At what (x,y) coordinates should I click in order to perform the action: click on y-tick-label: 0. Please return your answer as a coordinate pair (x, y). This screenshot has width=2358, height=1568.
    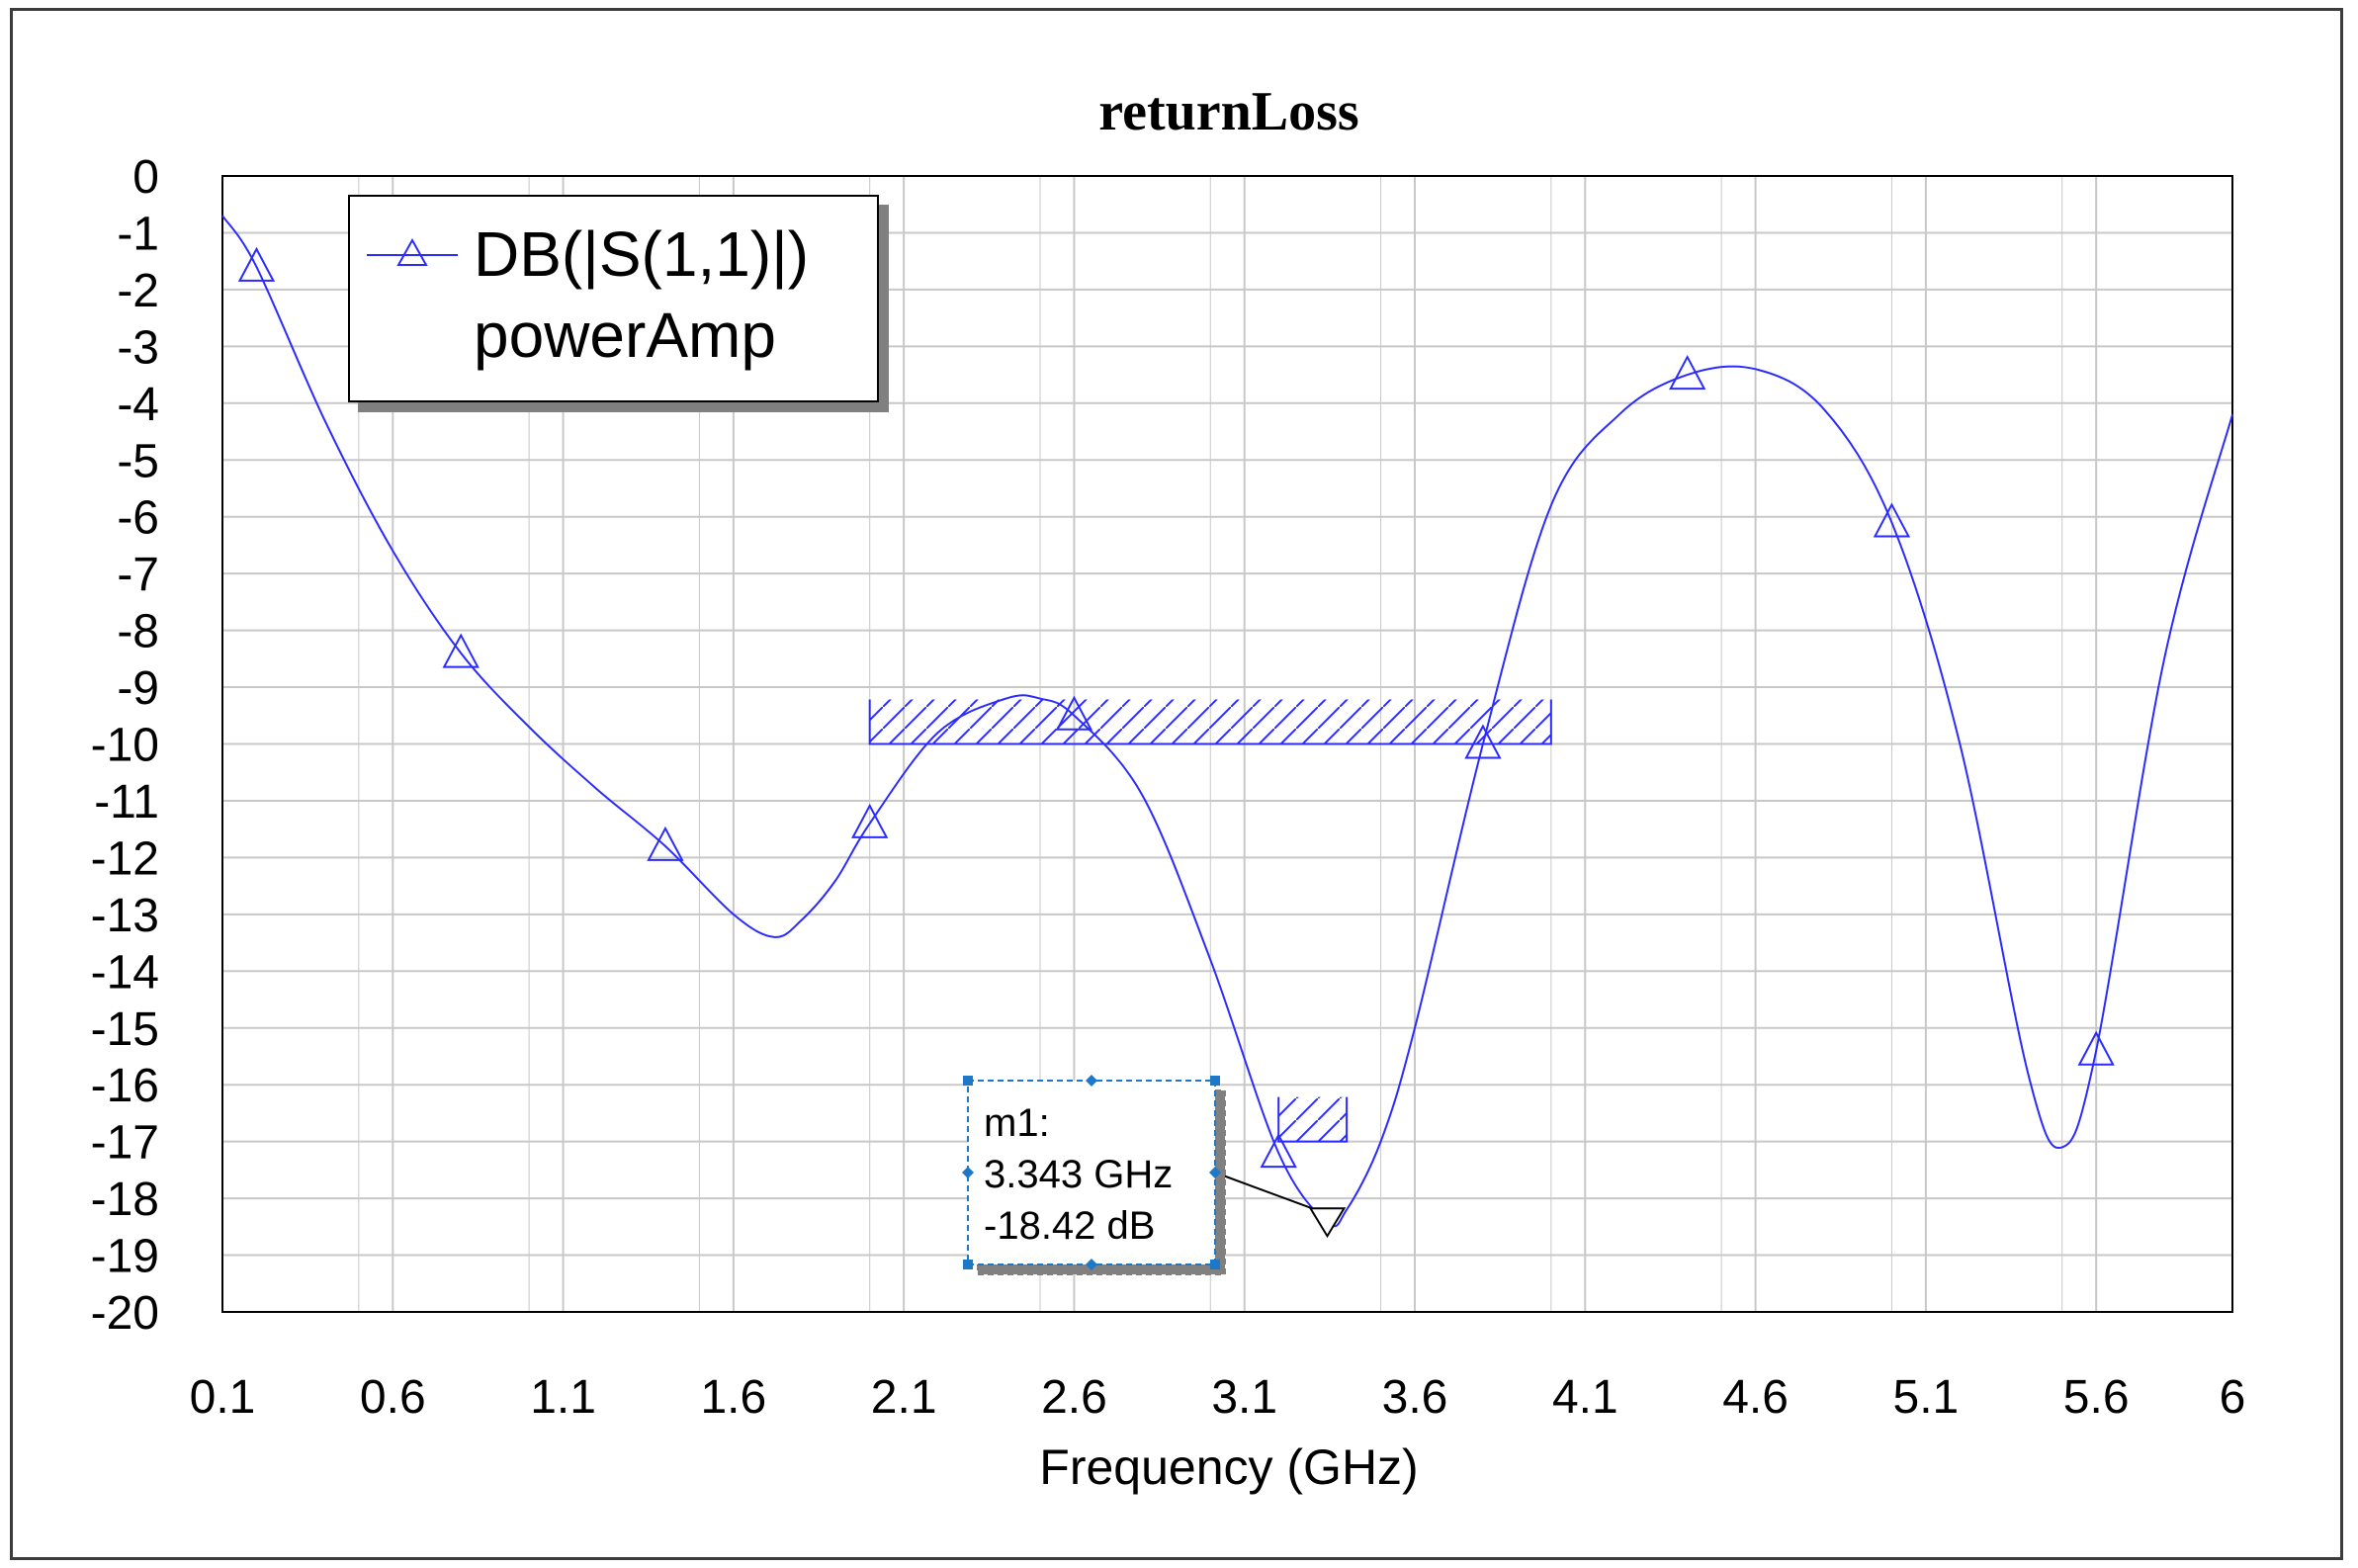
    Looking at the image, I should click on (146, 178).